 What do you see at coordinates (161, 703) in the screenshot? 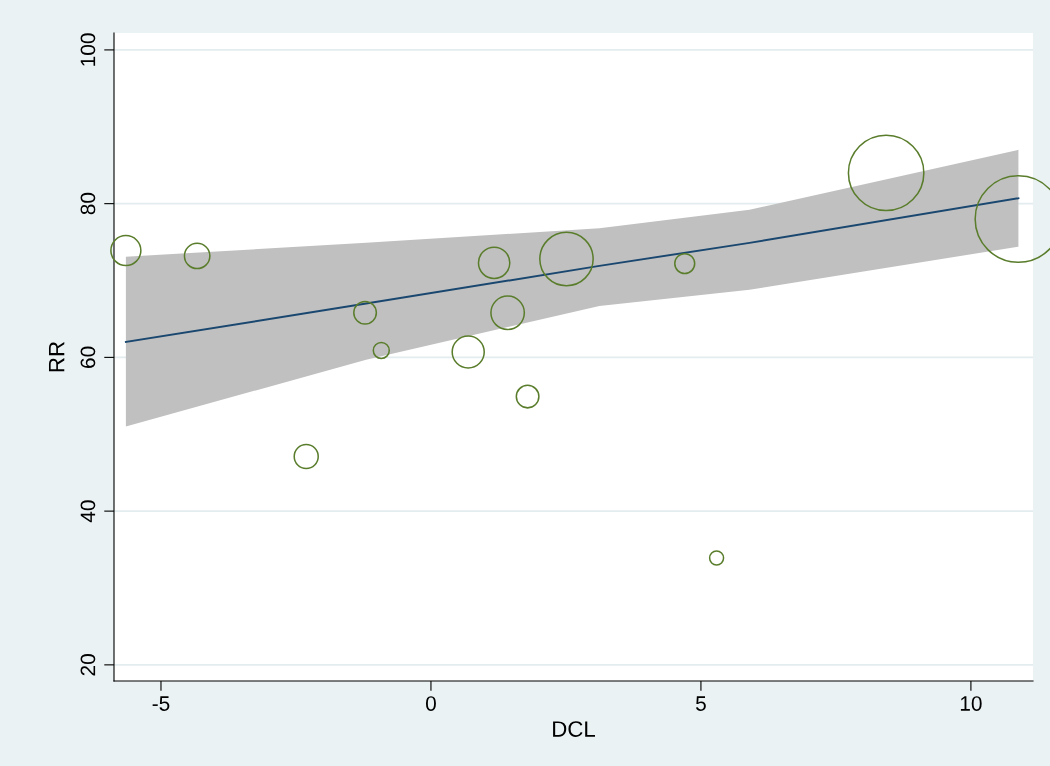
I see `x-tick-label: -5` at bounding box center [161, 703].